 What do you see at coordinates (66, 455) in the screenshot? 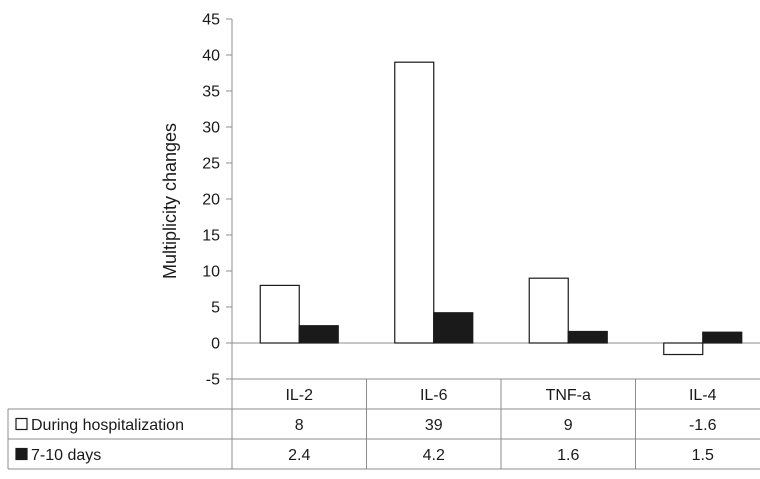
I see `legend-series-name: 7-10 days` at bounding box center [66, 455].